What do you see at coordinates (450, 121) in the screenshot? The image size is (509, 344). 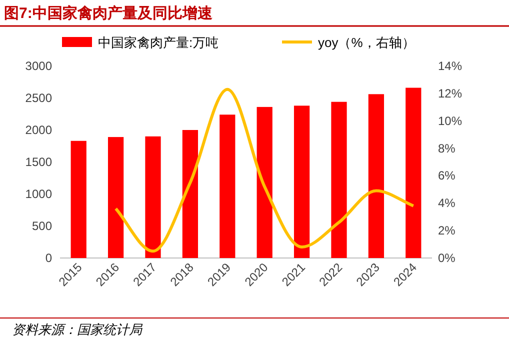 I see `y2-tick-label: 10%` at bounding box center [450, 121].